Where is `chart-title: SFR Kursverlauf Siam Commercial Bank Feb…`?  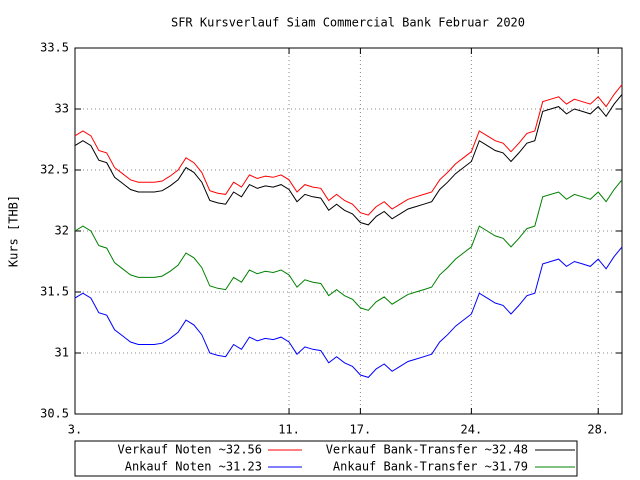
chart-title: SFR Kursverlauf Siam Commercial Bank Feb… is located at coordinates (348, 23).